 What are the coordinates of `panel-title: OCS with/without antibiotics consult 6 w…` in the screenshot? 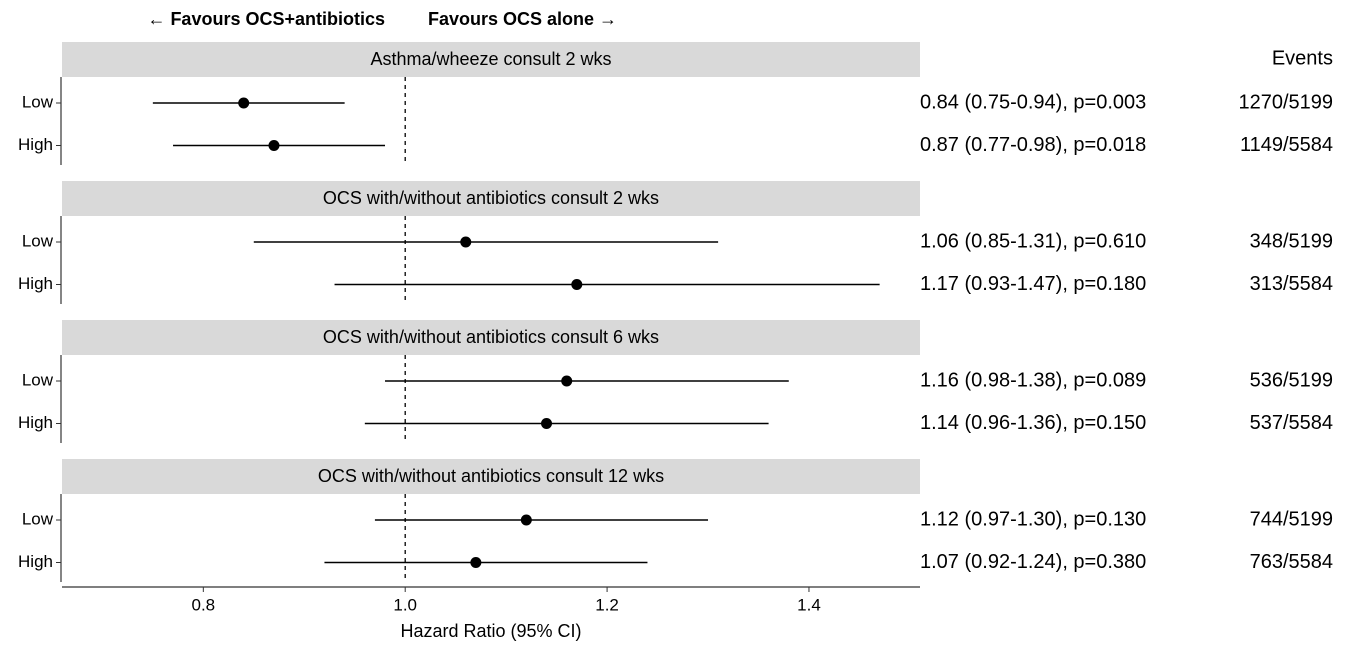 It's located at (491, 337).